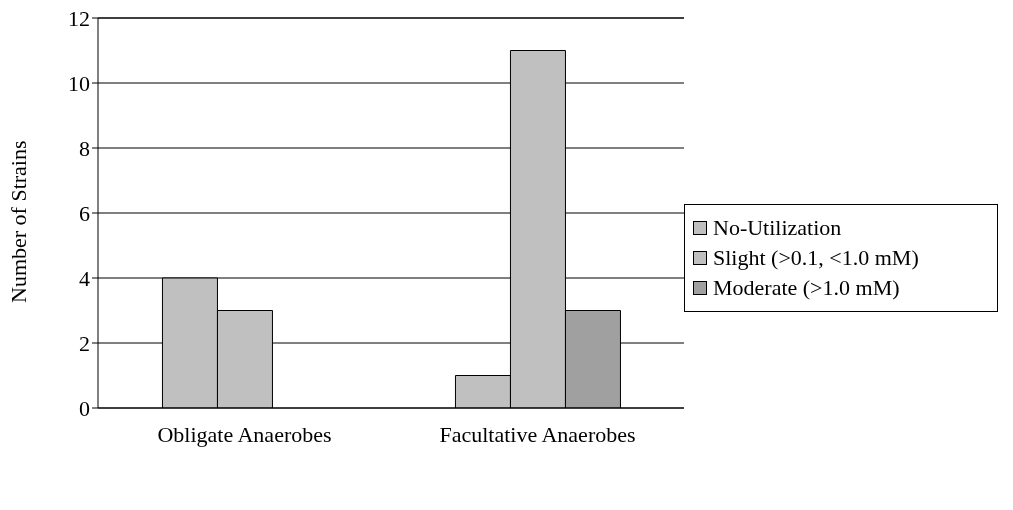 Image resolution: width=1013 pixels, height=510 pixels. What do you see at coordinates (84, 343) in the screenshot?
I see `y-tick-label: 2` at bounding box center [84, 343].